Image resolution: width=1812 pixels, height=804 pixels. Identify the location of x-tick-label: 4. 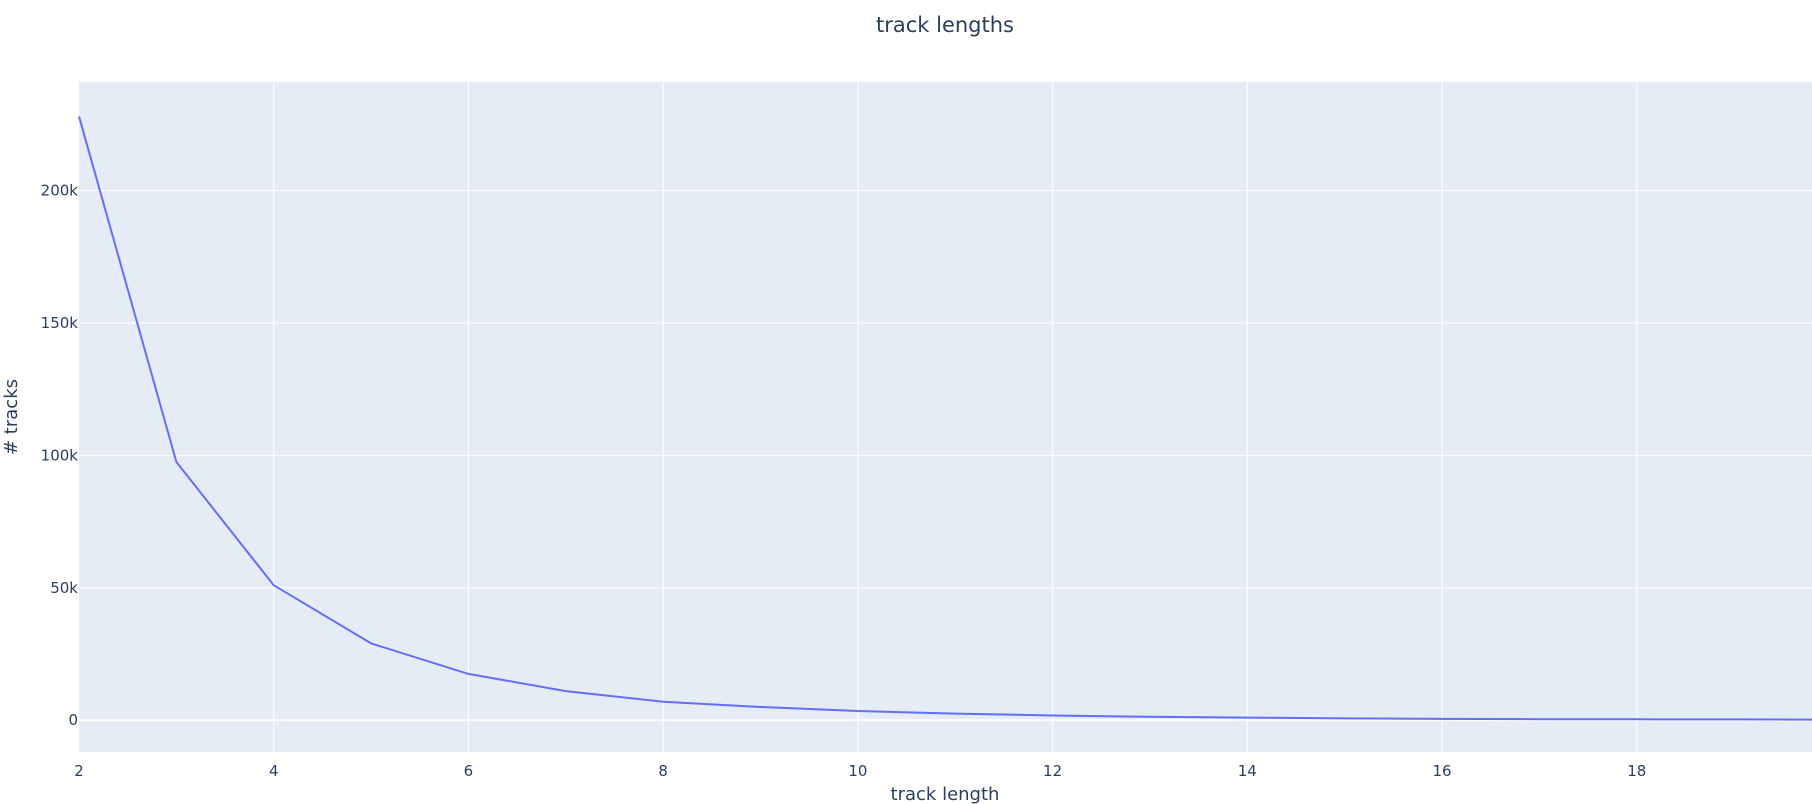
(274, 771).